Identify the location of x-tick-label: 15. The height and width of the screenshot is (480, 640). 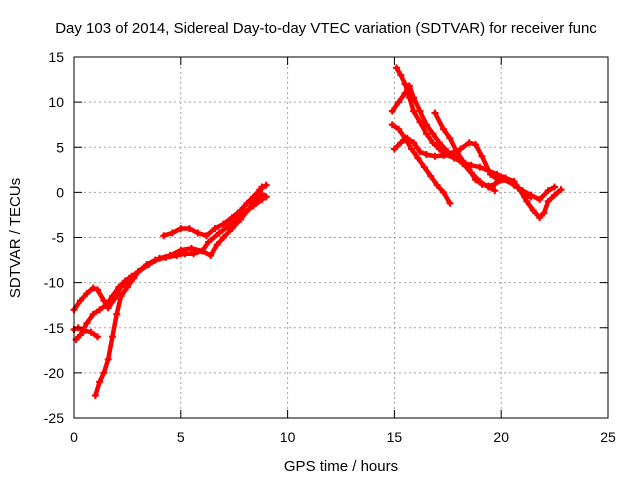
(395, 437).